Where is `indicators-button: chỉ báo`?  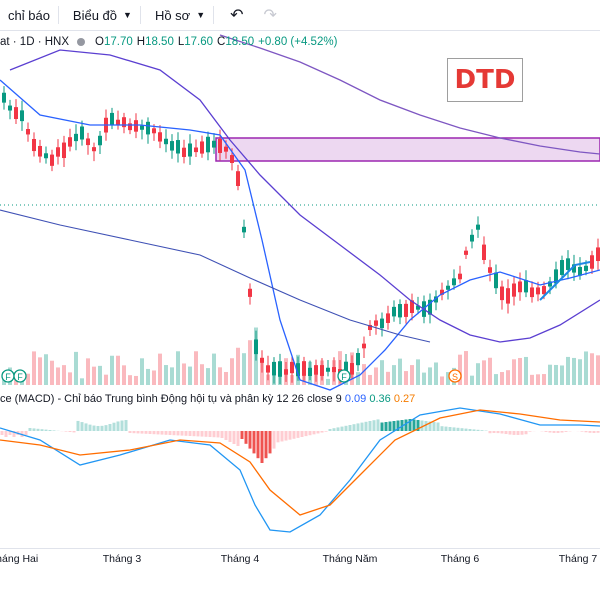
indicators-button: chỉ báo is located at coordinates (29, 15).